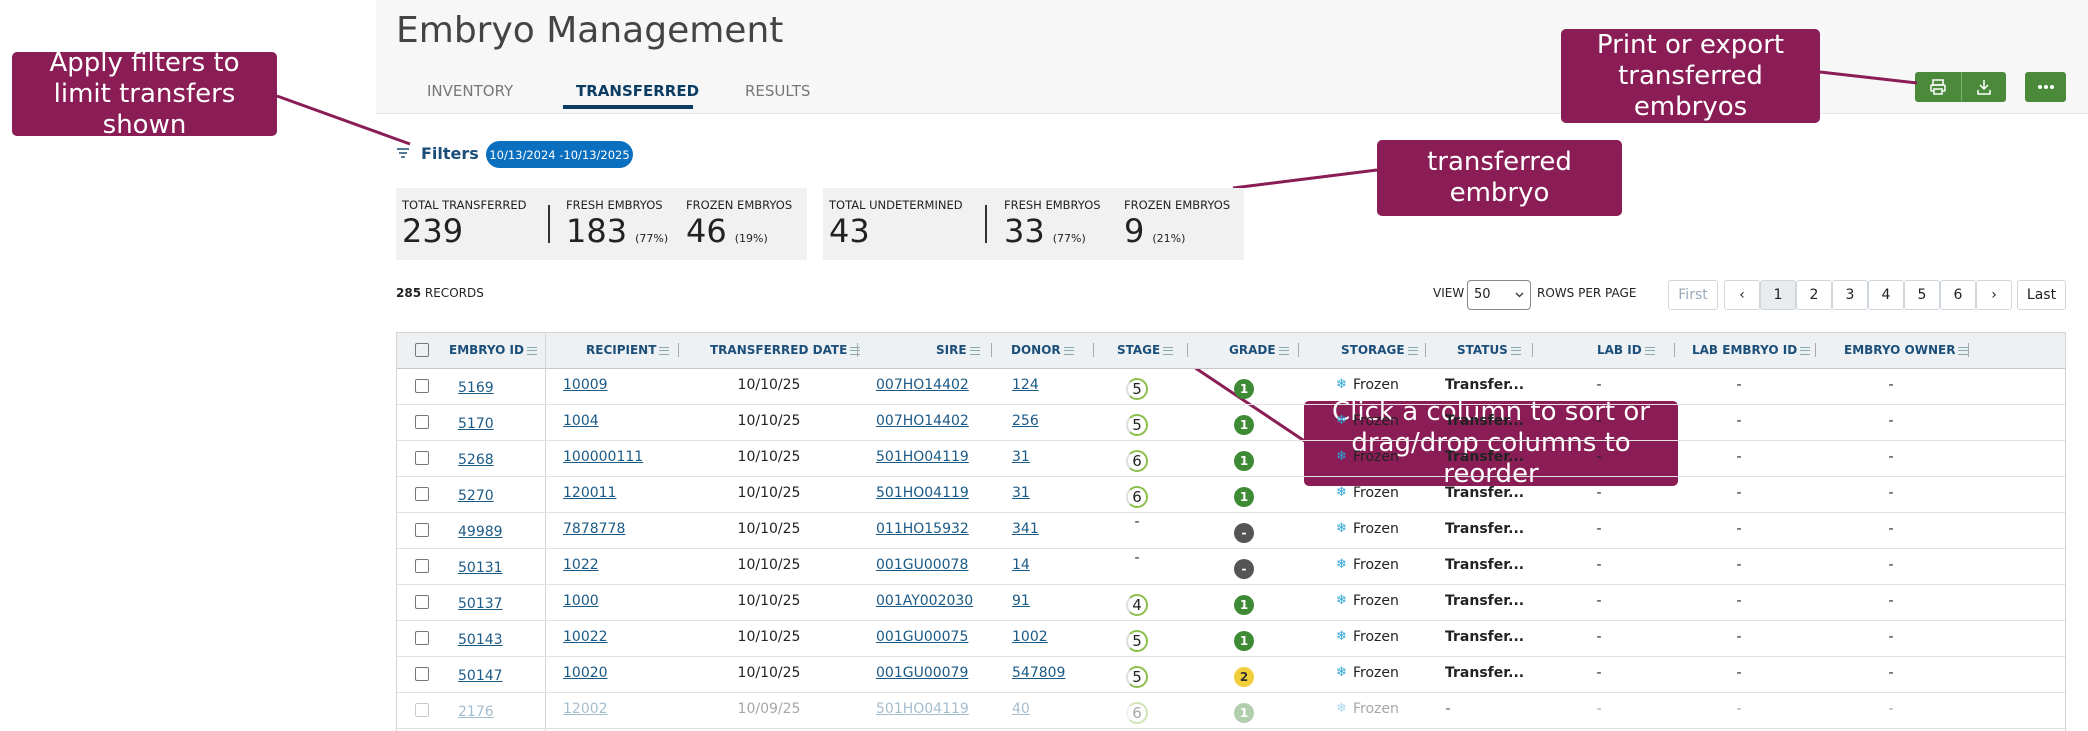 The height and width of the screenshot is (731, 2088). Describe the element at coordinates (476, 460) in the screenshot. I see `embryo-id: 5268` at that location.